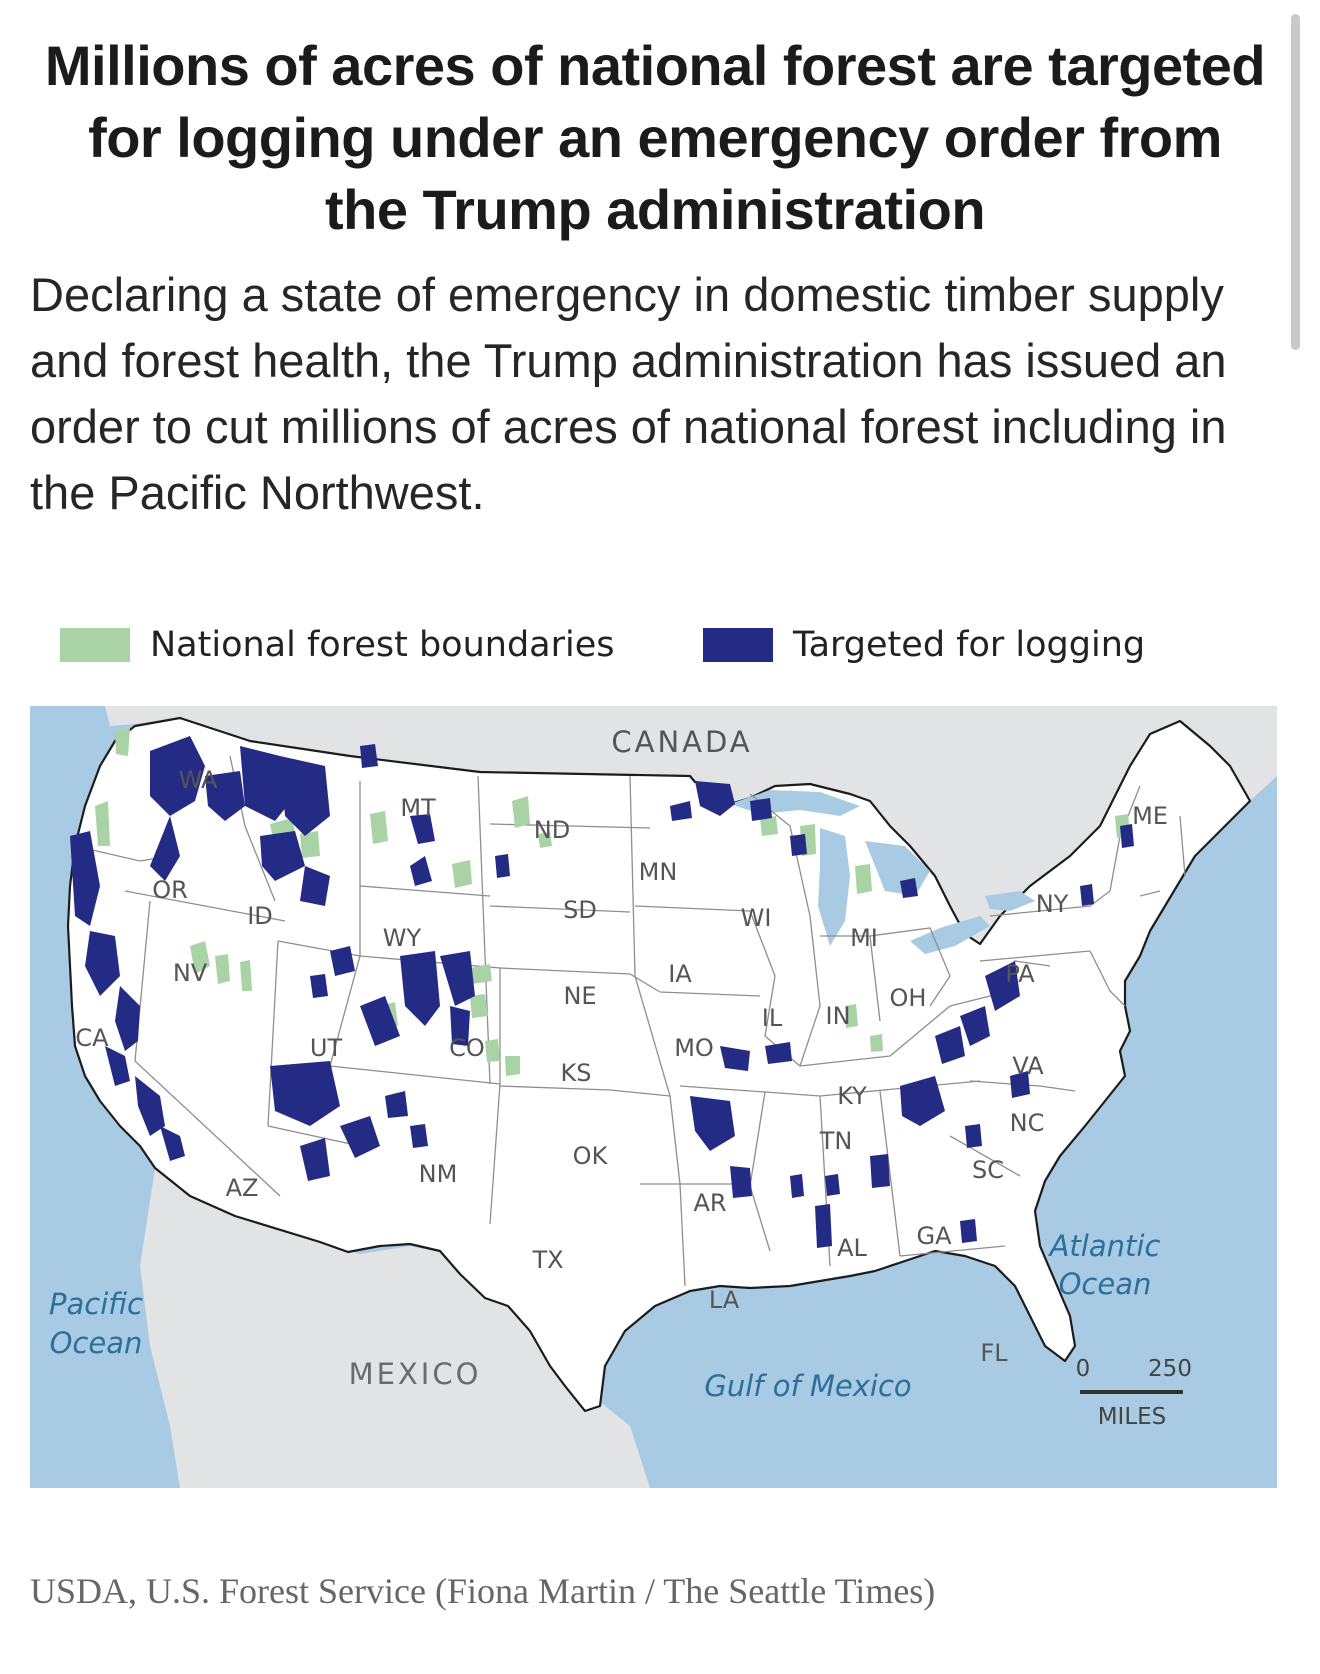 The height and width of the screenshot is (1674, 1320). What do you see at coordinates (1295, 182) in the screenshot?
I see `scrollbar` at bounding box center [1295, 182].